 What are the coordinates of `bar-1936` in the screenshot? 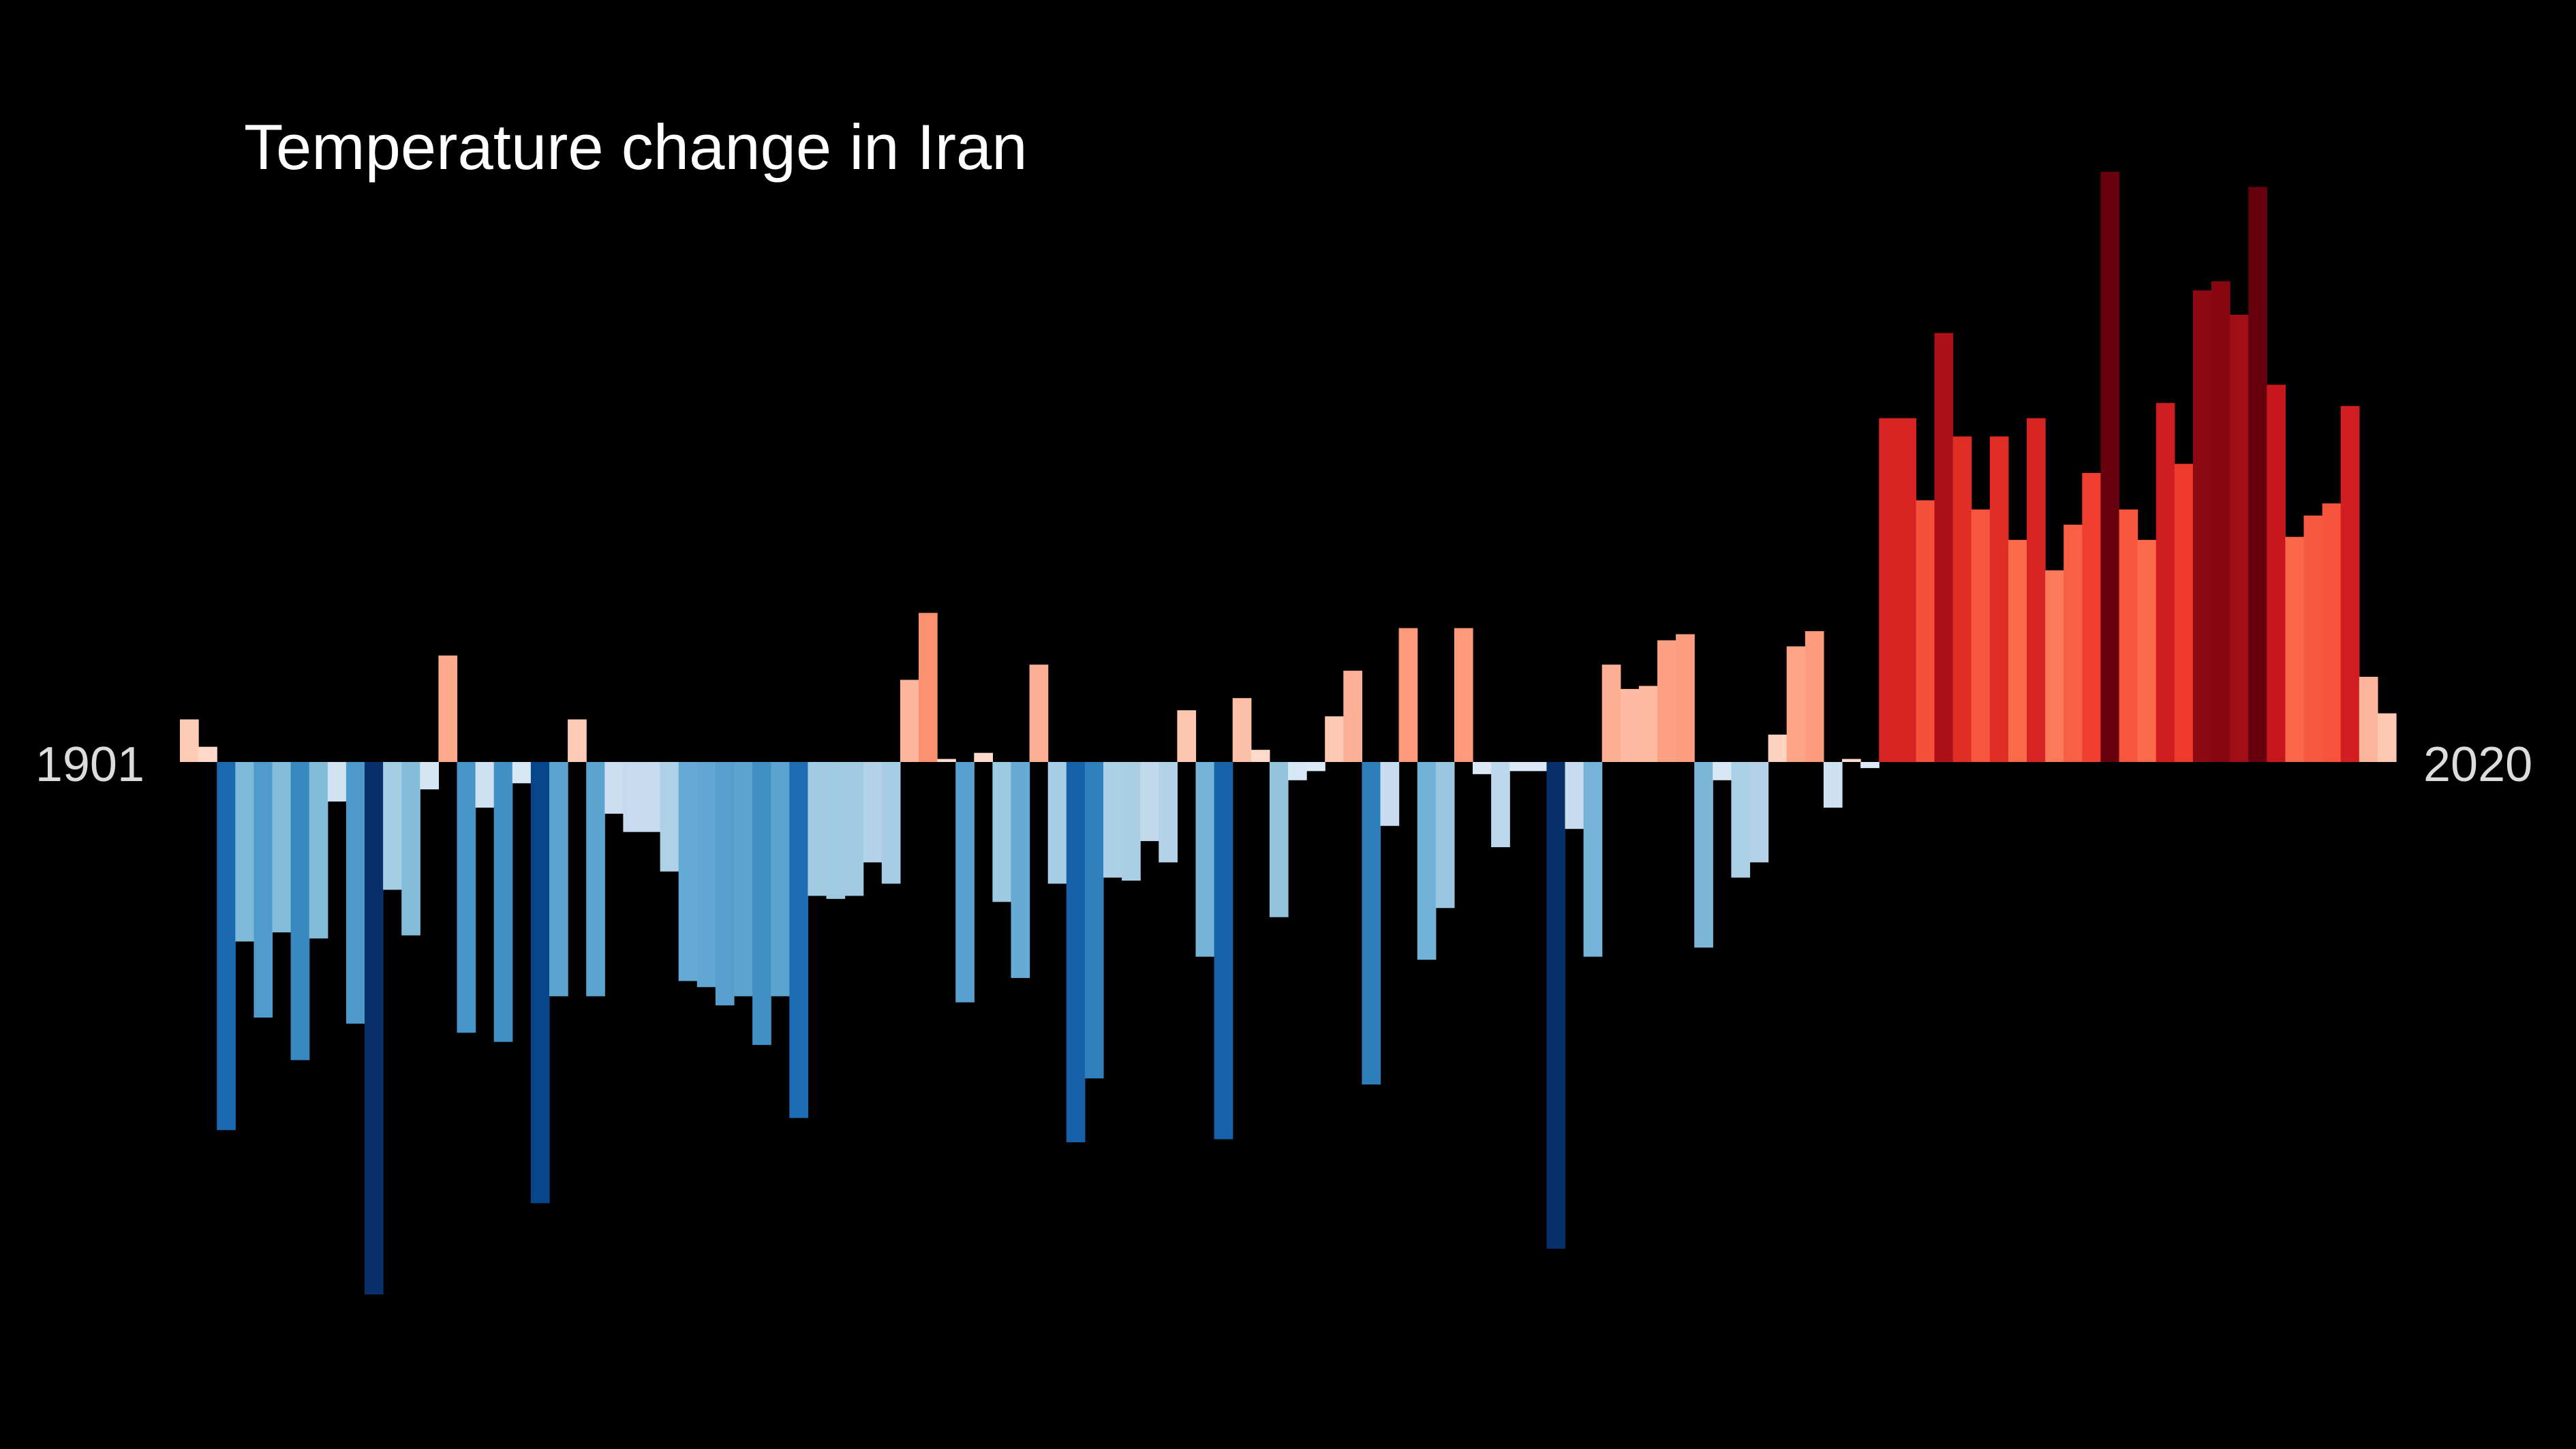 It's located at (836, 831).